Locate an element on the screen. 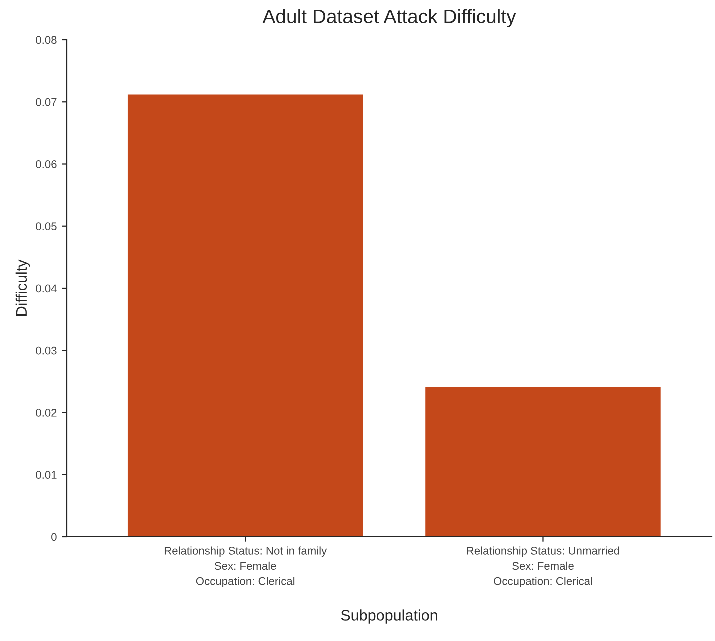 The height and width of the screenshot is (641, 715). x-tick-label: Relationship Status: Unmarried Sex: Female Occupation: Clerical is located at coordinates (543, 567).